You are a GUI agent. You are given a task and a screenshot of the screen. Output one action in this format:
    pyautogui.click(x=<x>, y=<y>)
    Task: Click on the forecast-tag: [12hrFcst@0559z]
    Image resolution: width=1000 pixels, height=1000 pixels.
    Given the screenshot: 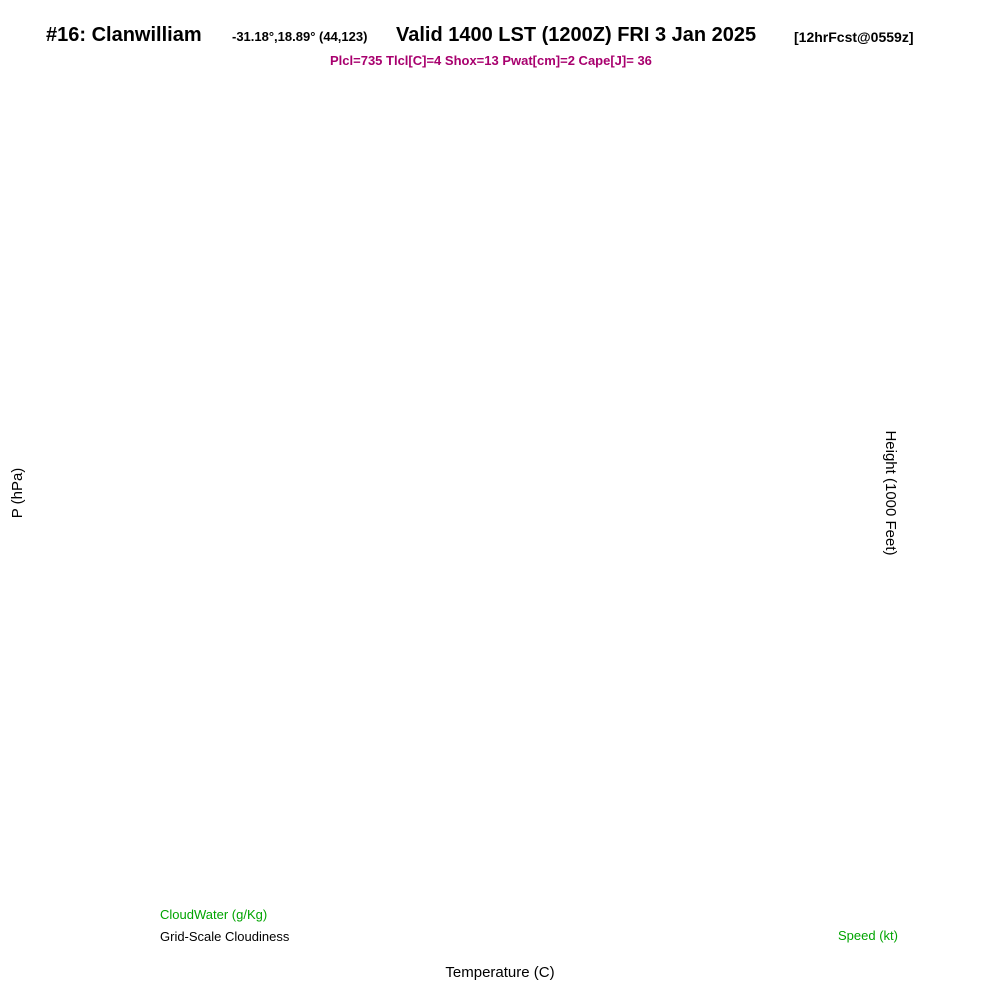 What is the action you would take?
    pyautogui.click(x=854, y=37)
    